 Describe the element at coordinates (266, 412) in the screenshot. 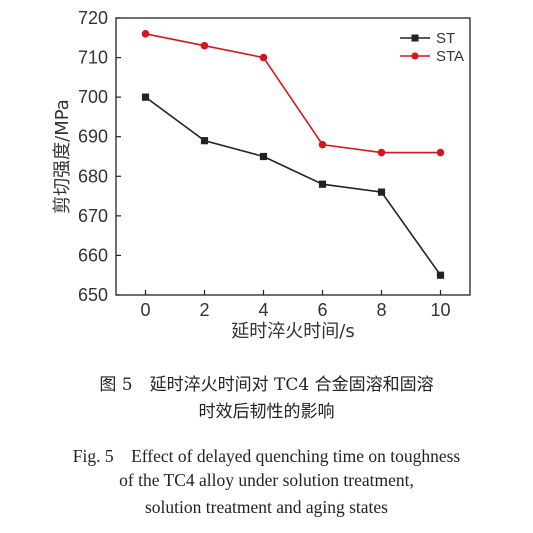

I see `caption-zh-line-2: 时效后韧性的影响` at that location.